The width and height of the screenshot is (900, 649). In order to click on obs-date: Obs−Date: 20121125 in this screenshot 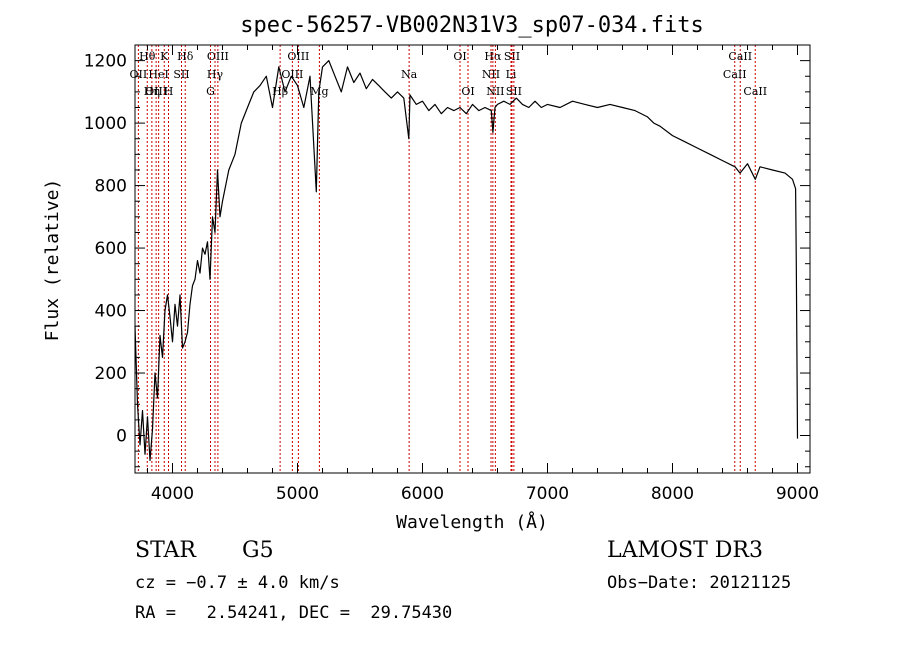, I will do `click(699, 583)`.